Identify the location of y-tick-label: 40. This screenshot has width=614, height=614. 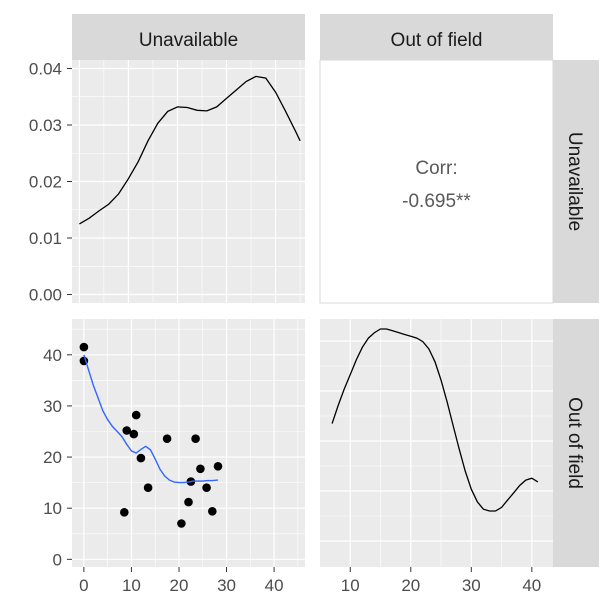
(52, 355).